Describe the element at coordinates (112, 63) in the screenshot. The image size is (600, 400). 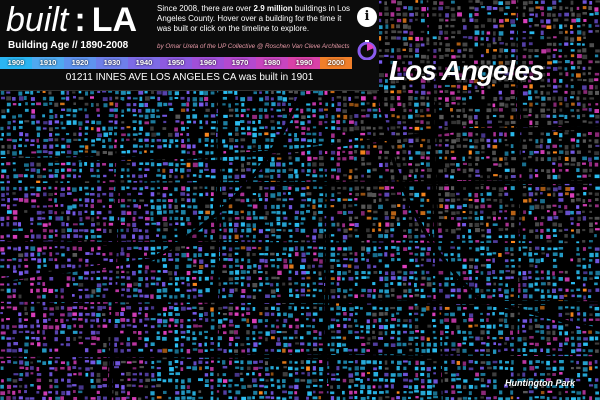
I see `timeline-tick: 1930` at that location.